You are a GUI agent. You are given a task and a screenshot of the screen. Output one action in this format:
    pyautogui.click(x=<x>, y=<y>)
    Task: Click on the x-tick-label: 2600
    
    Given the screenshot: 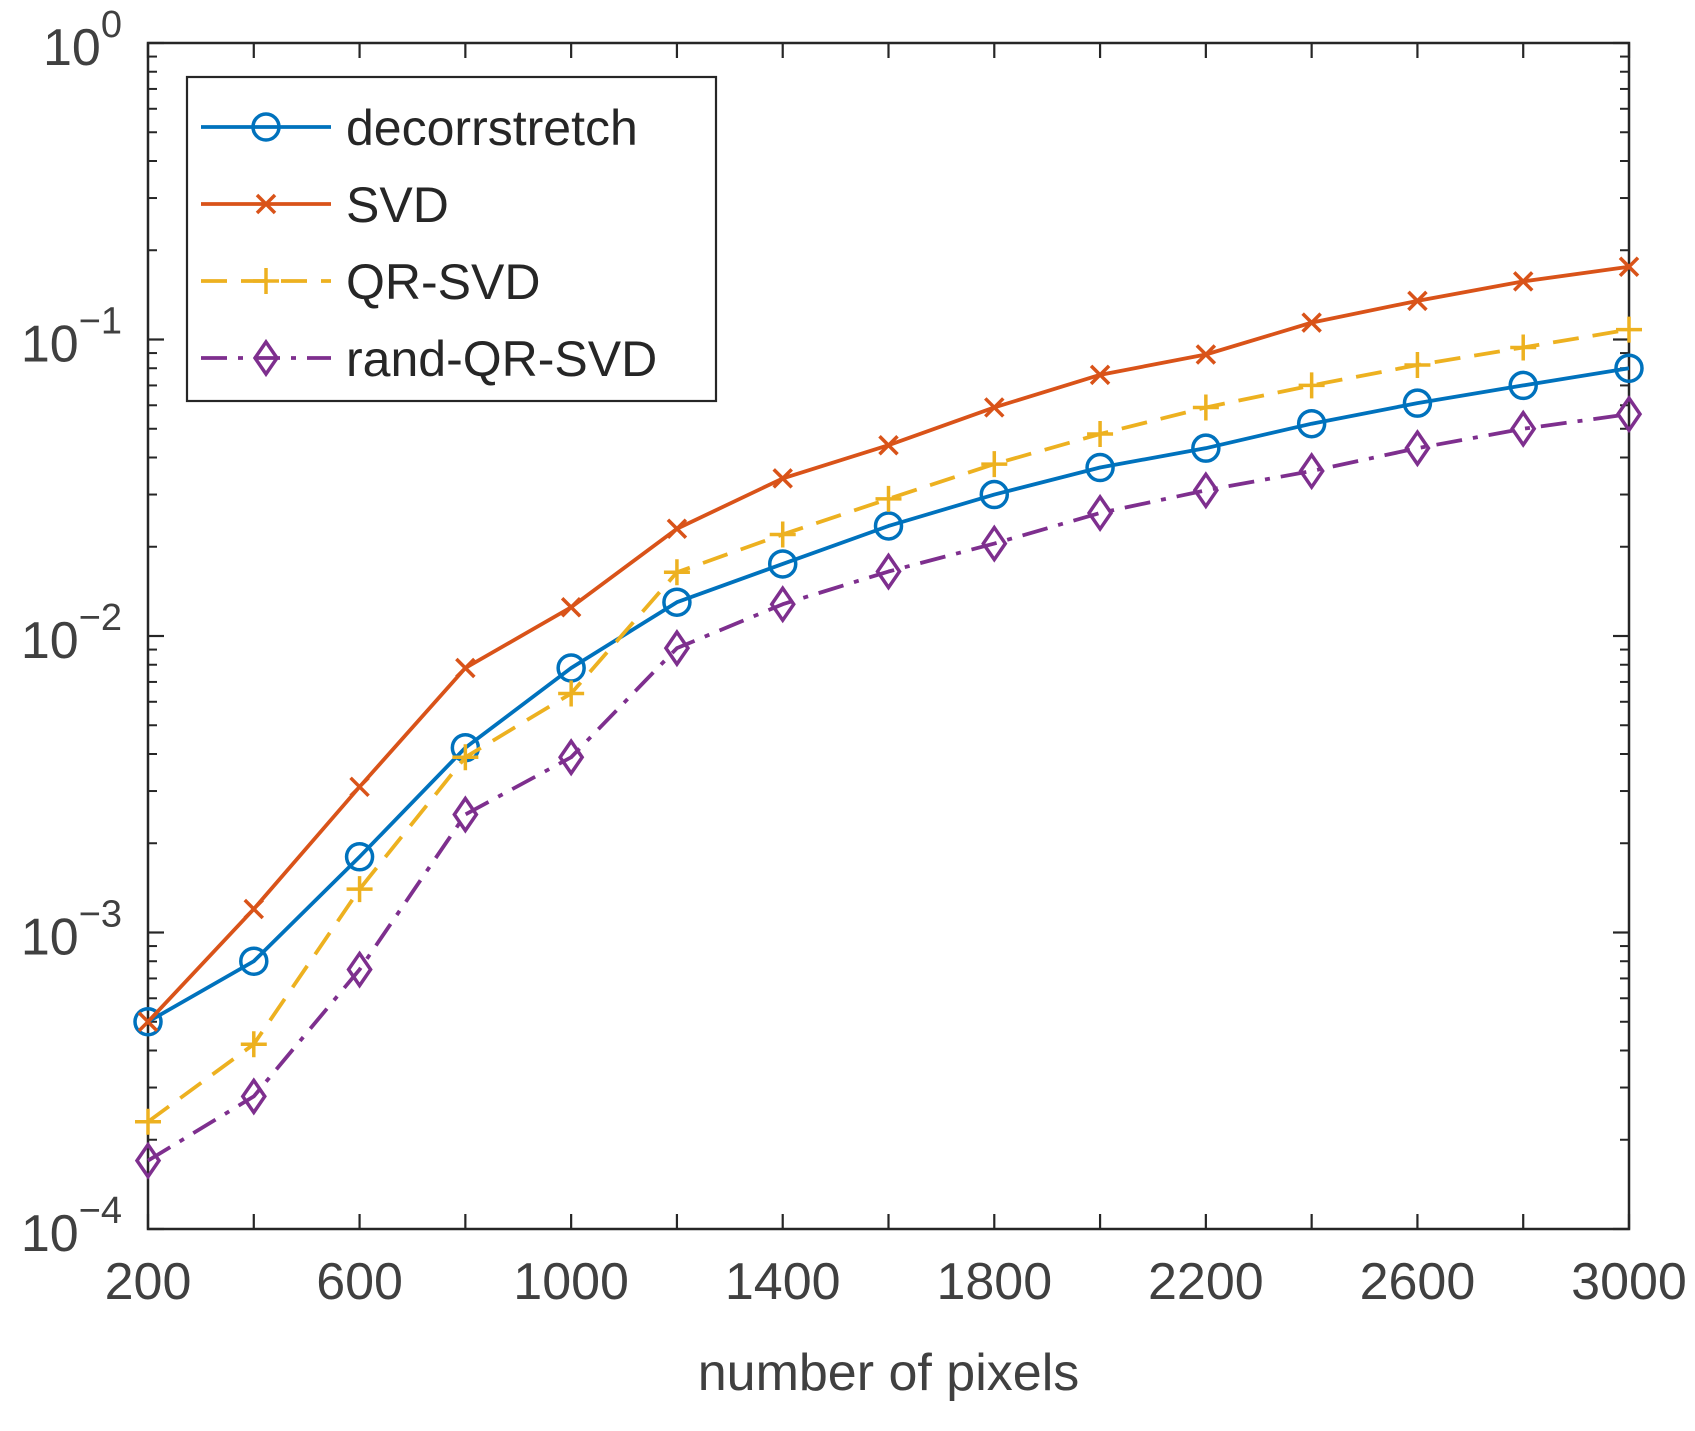 What is the action you would take?
    pyautogui.click(x=1418, y=1282)
    